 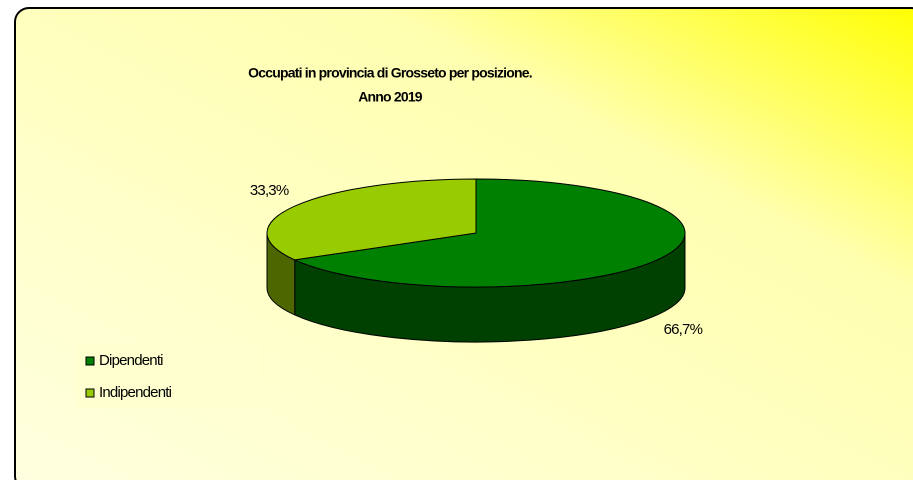 I want to click on chart-subtitle: Anno 2019, so click(x=390, y=97).